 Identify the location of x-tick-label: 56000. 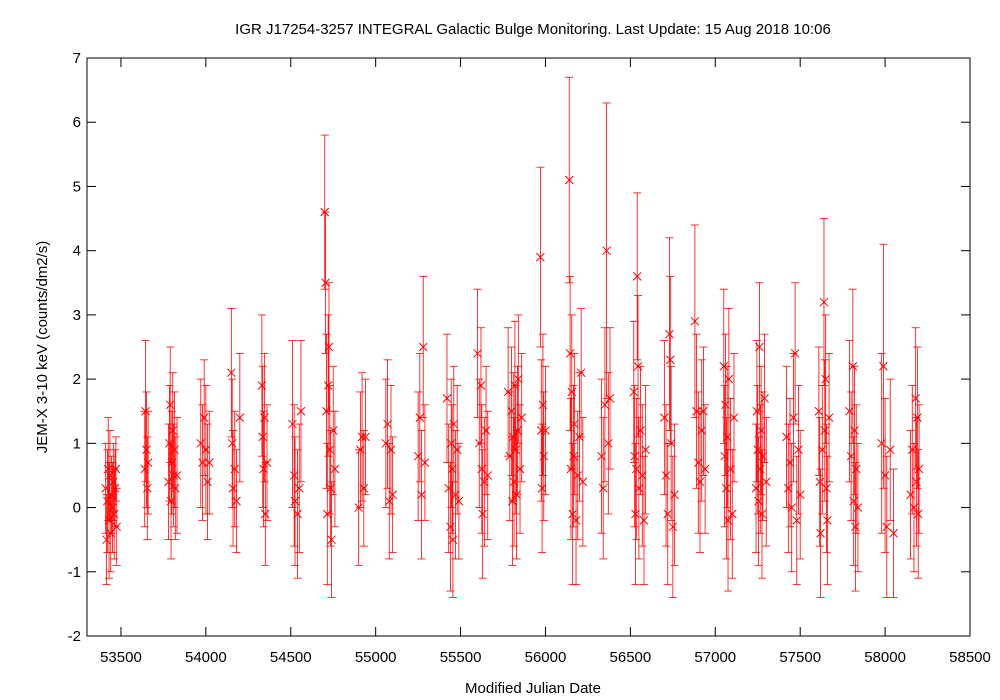
(546, 657).